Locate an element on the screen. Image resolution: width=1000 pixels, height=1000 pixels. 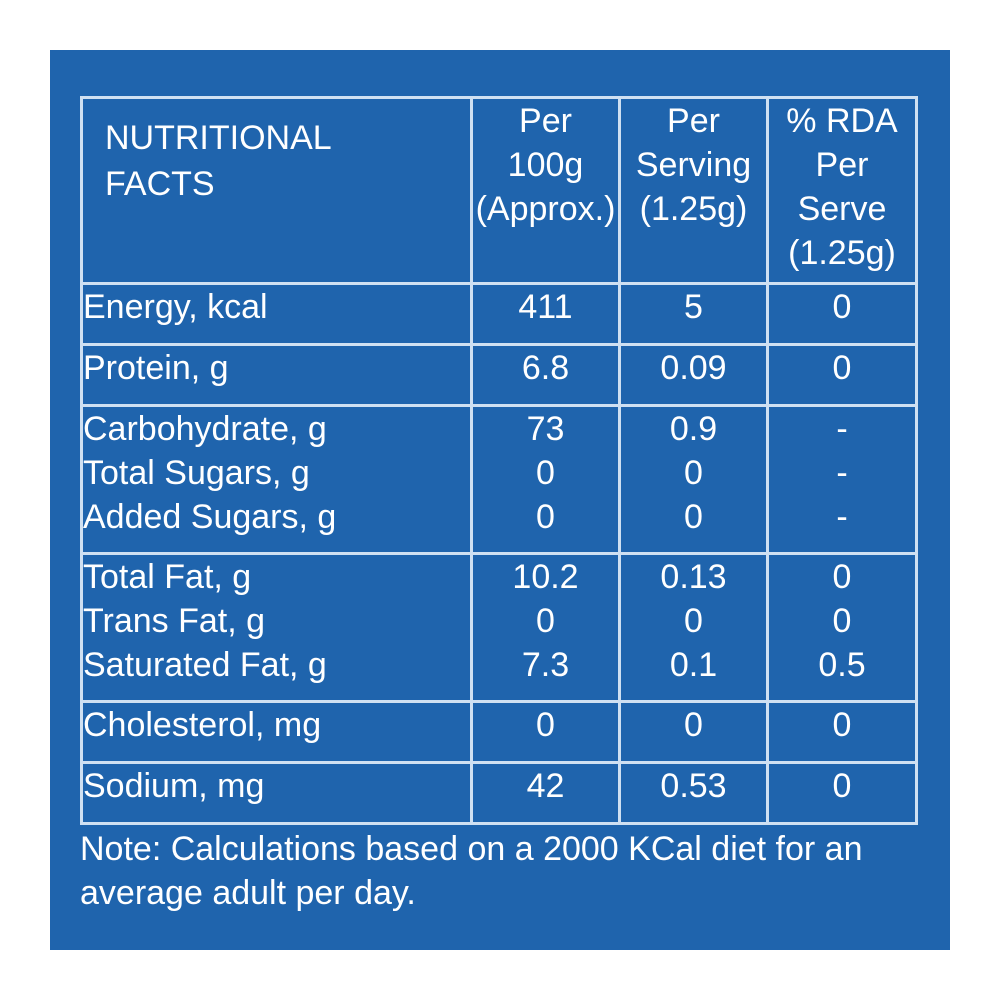
row-label: Total Sugars, g is located at coordinates (196, 473).